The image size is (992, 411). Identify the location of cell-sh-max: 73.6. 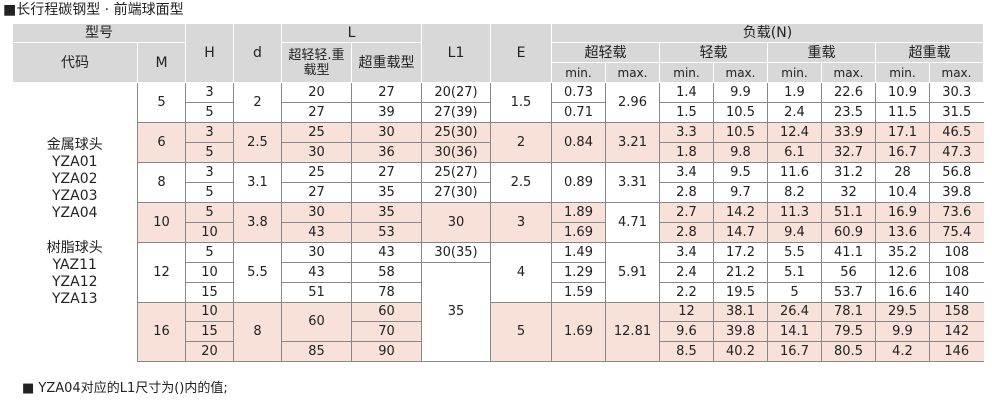
(956, 212).